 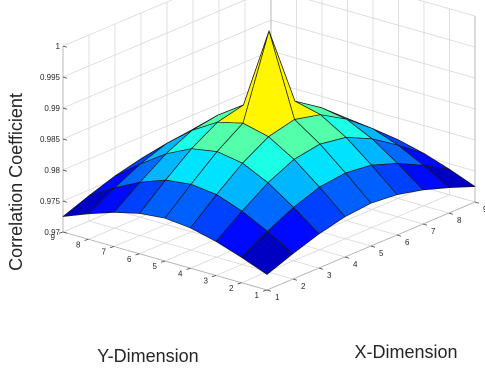 I want to click on z-tick-label: 0.99, so click(x=52, y=108).